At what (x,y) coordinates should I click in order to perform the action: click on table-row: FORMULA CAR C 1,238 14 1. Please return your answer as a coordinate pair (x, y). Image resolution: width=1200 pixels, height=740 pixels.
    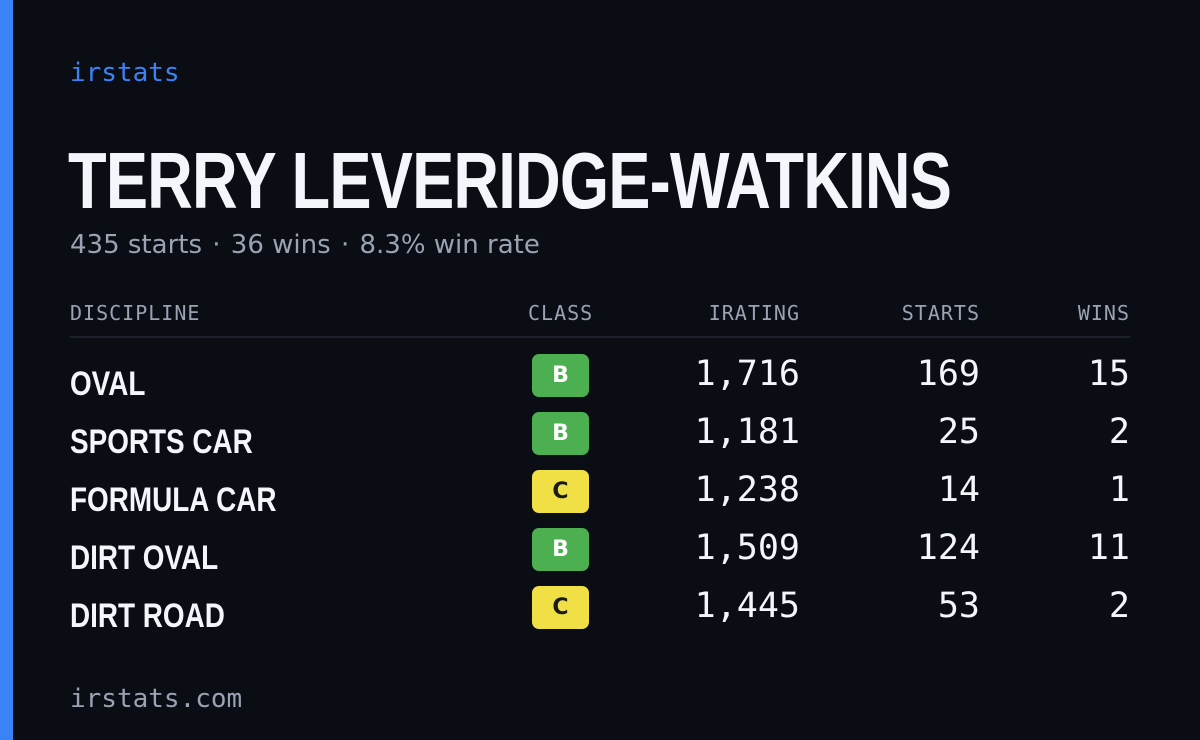
    Looking at the image, I should click on (600, 500).